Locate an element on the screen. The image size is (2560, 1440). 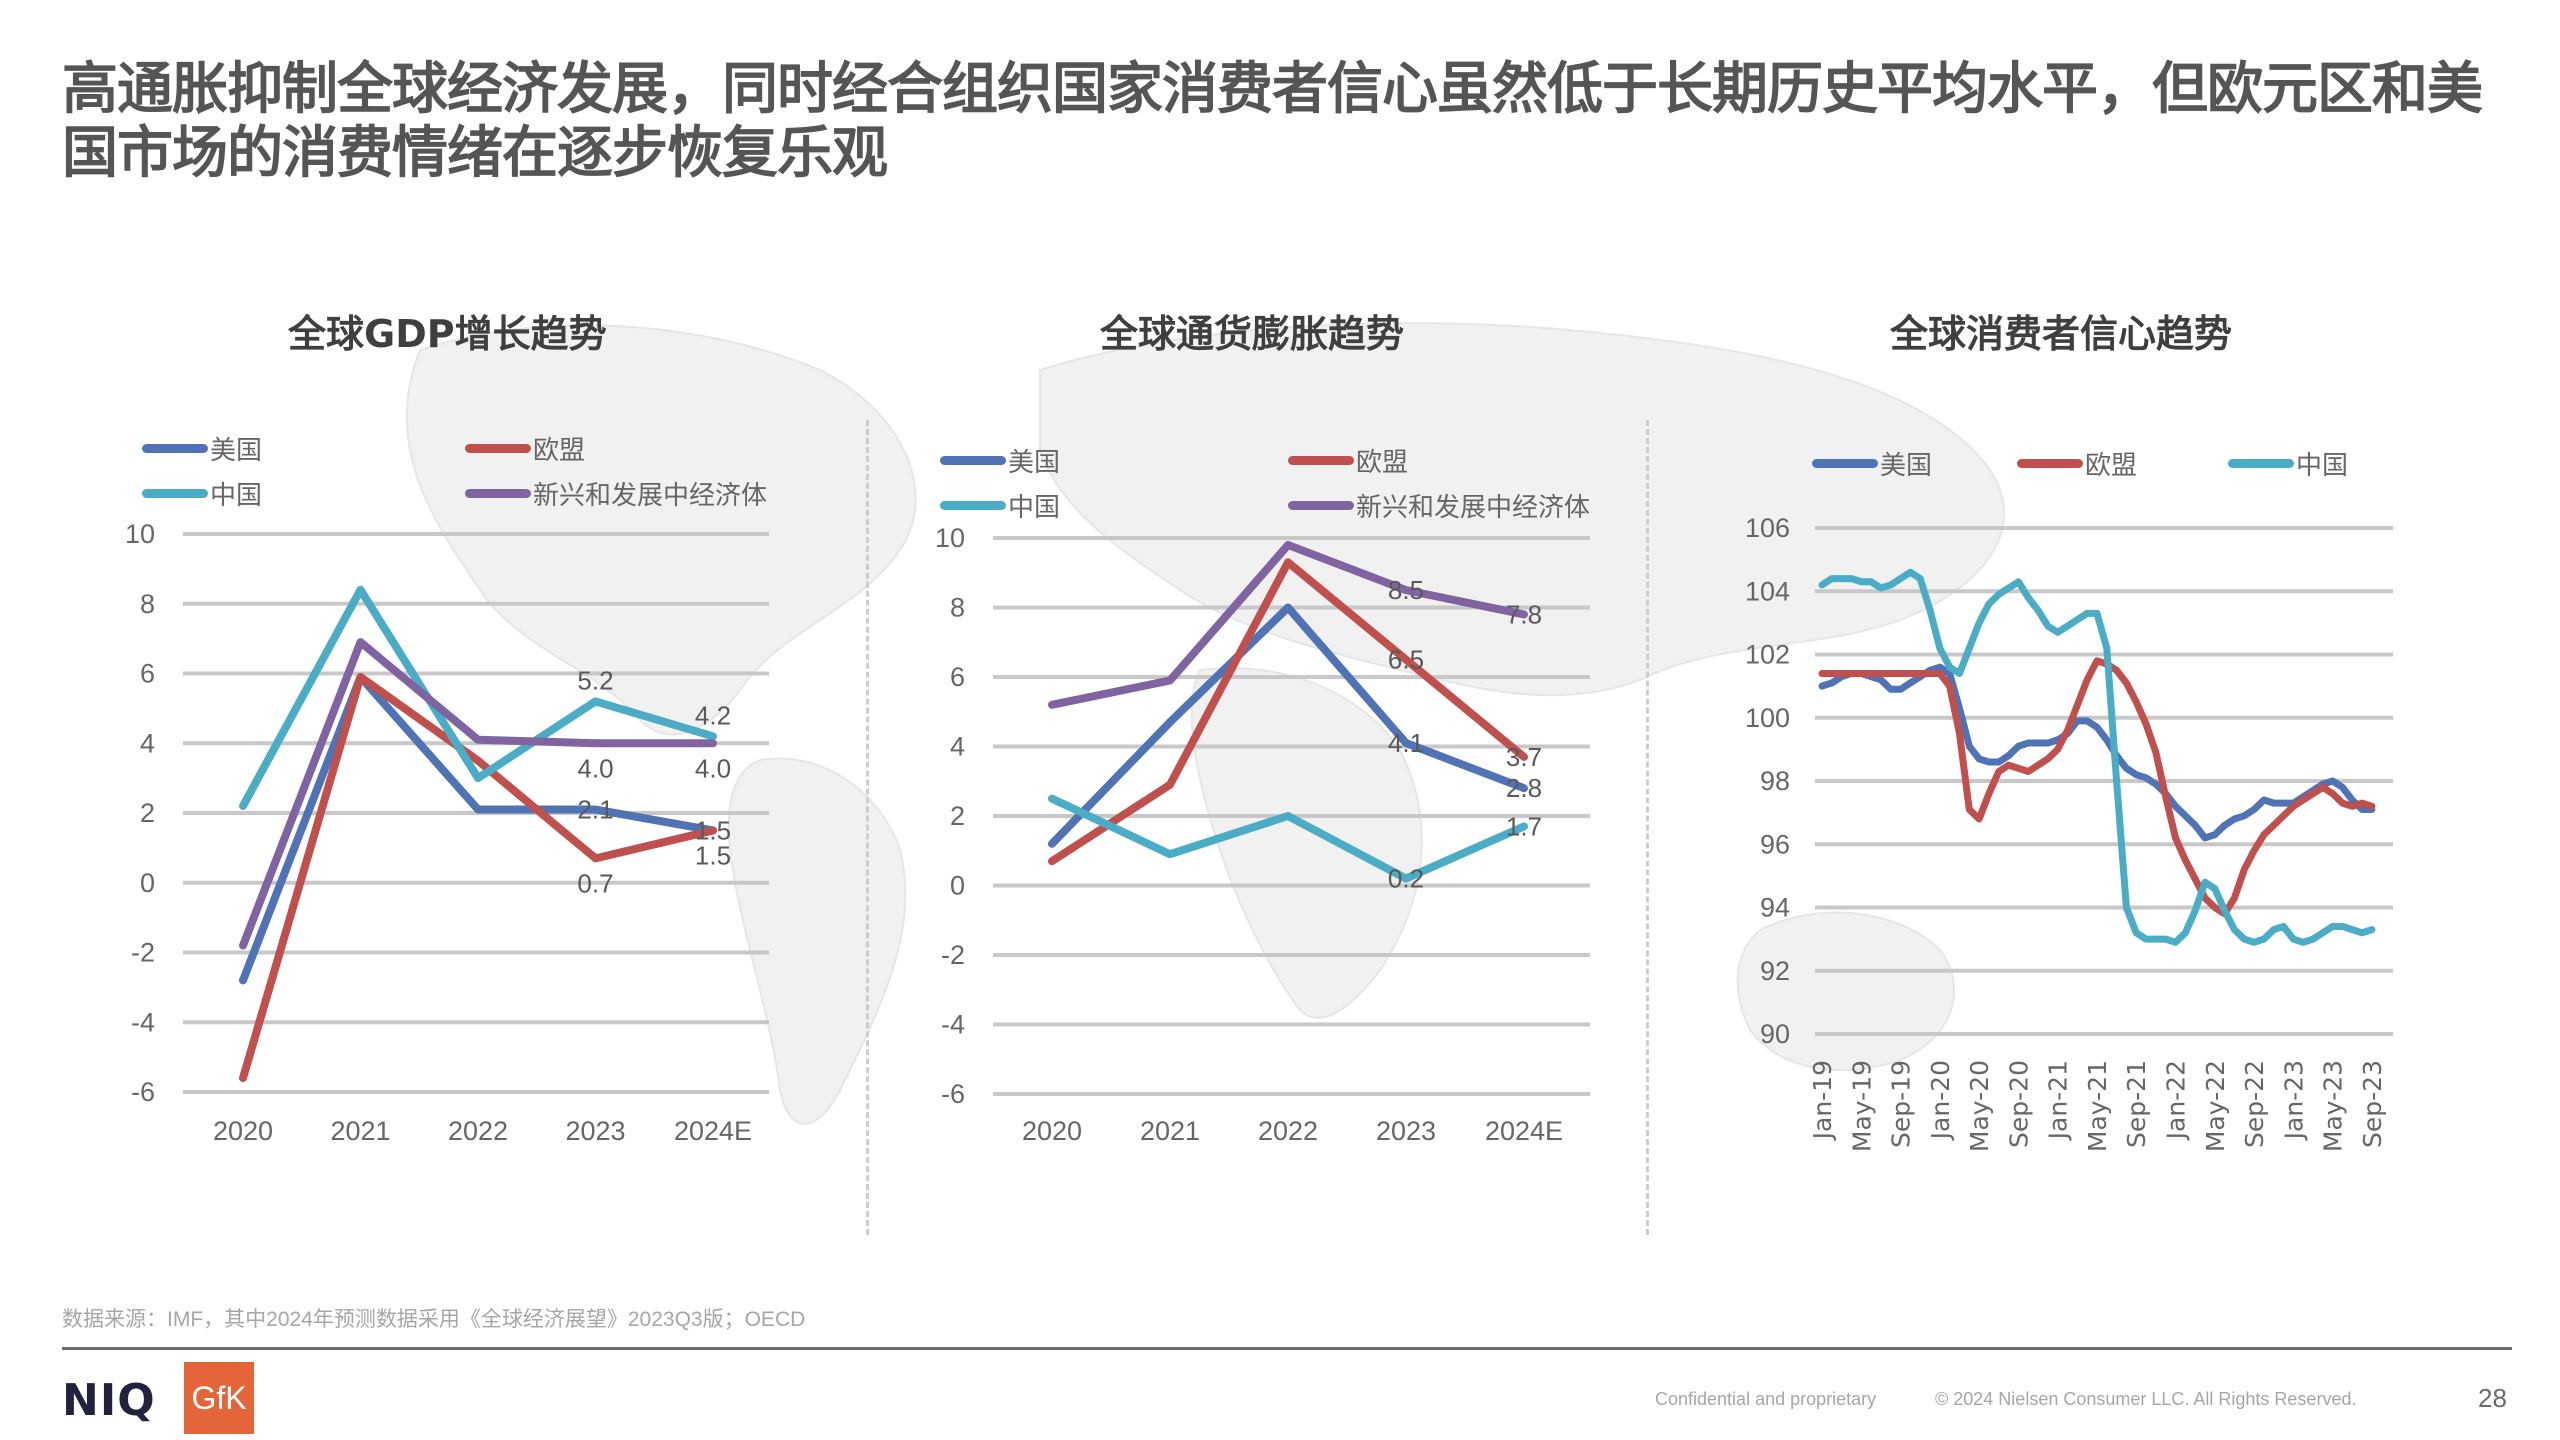
x-tick-label: Sep-21 is located at coordinates (2136, 1104).